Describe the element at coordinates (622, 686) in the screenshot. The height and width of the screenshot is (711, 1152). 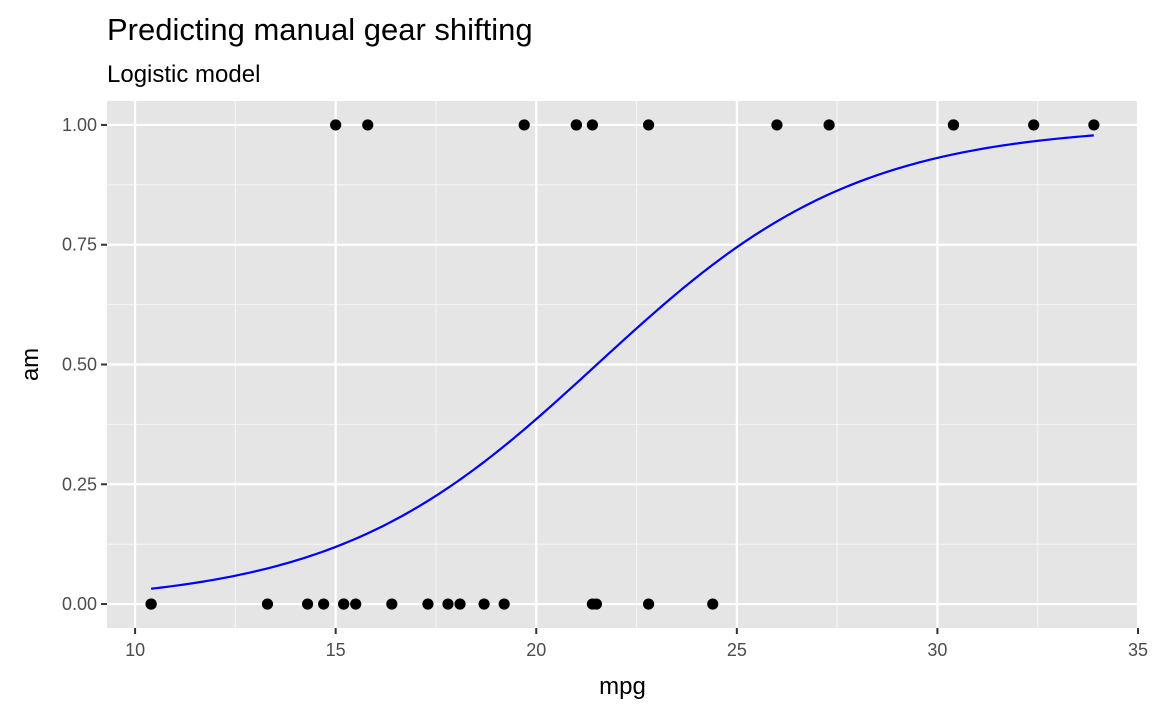
I see `x-axis-title: mpg` at that location.